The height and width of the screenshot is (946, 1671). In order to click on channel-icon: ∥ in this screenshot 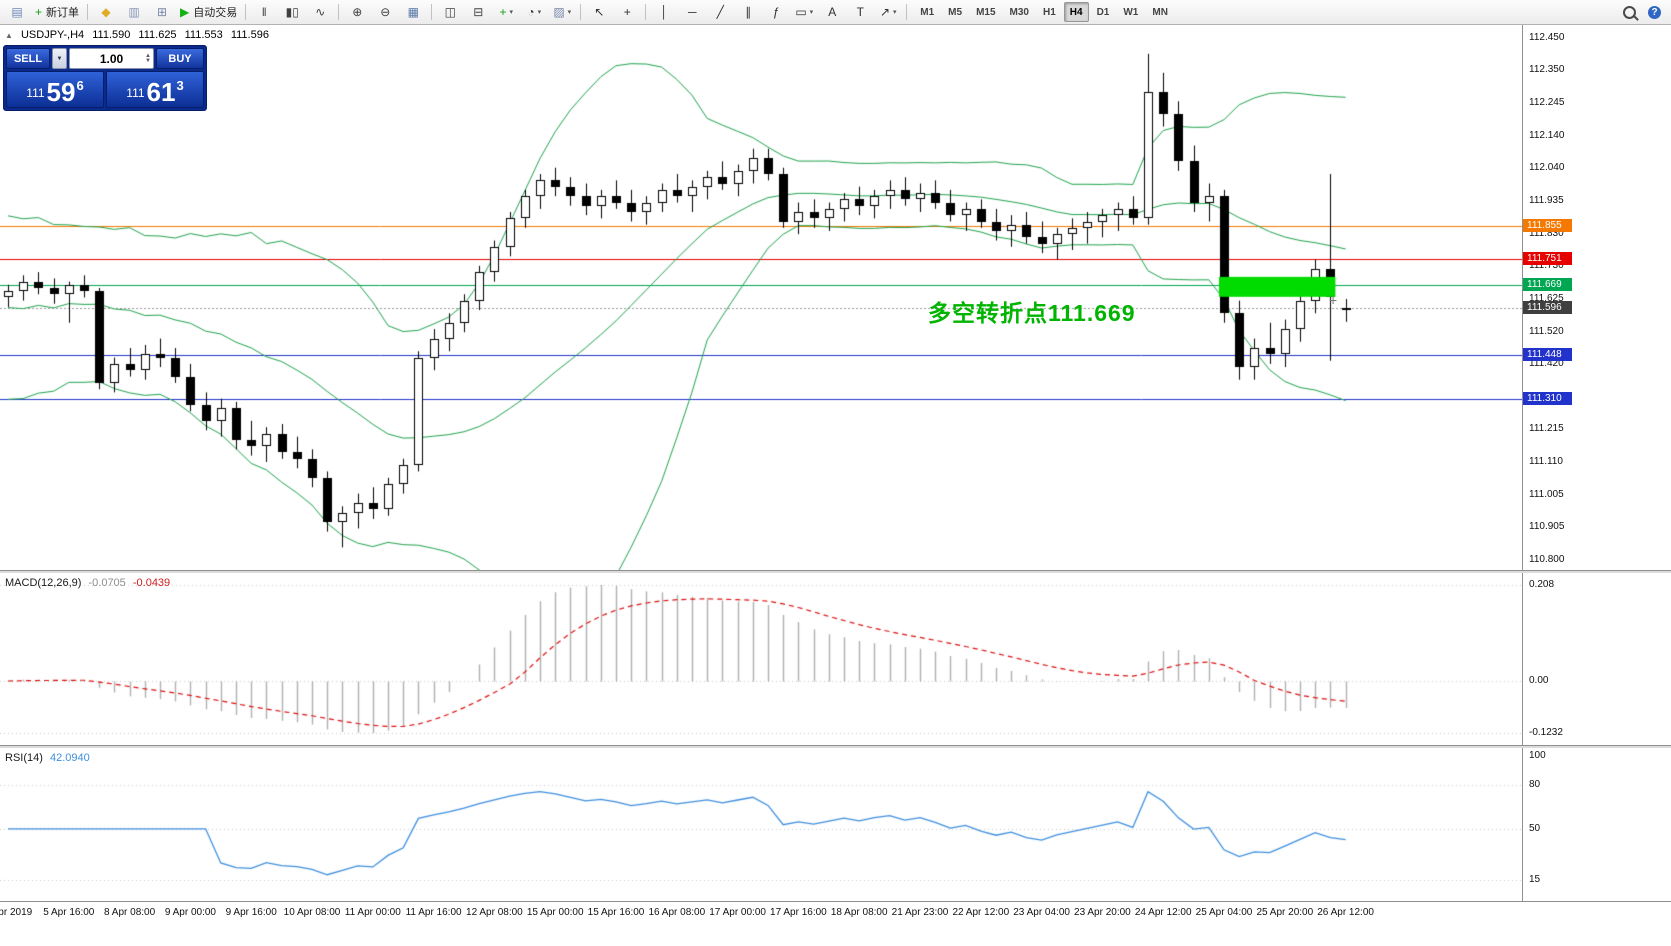, I will do `click(748, 12)`.